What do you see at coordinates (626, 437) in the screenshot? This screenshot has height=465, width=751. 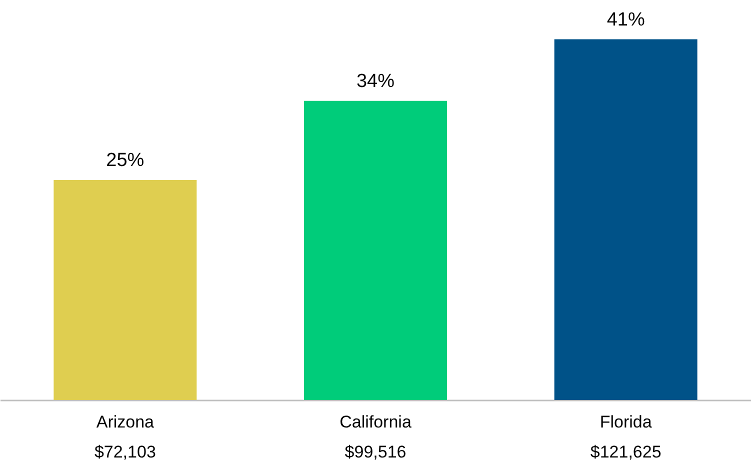 I see `x-tick-label: Florida $121,625` at bounding box center [626, 437].